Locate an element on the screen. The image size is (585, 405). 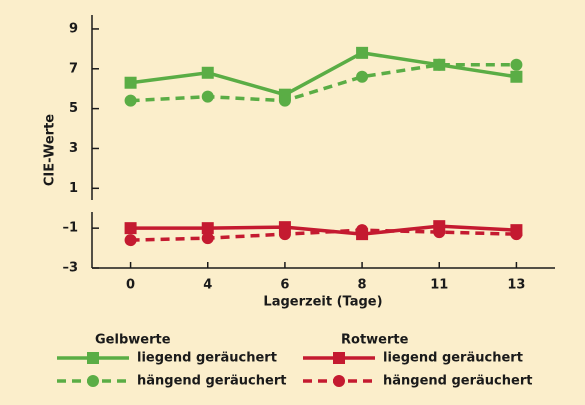
x-axis-title: Lagerzeit (Tage) is located at coordinates (322, 302).